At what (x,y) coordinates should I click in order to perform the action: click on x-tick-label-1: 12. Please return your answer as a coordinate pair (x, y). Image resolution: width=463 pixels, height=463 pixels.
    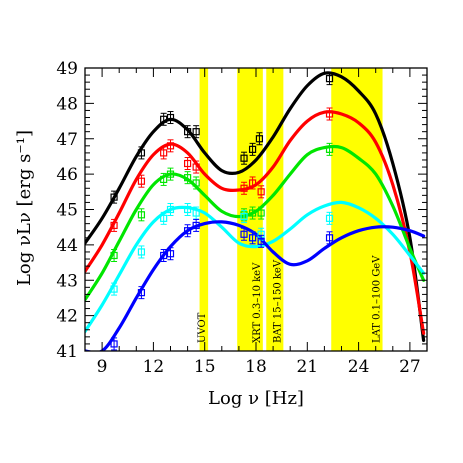
    Looking at the image, I should click on (154, 367).